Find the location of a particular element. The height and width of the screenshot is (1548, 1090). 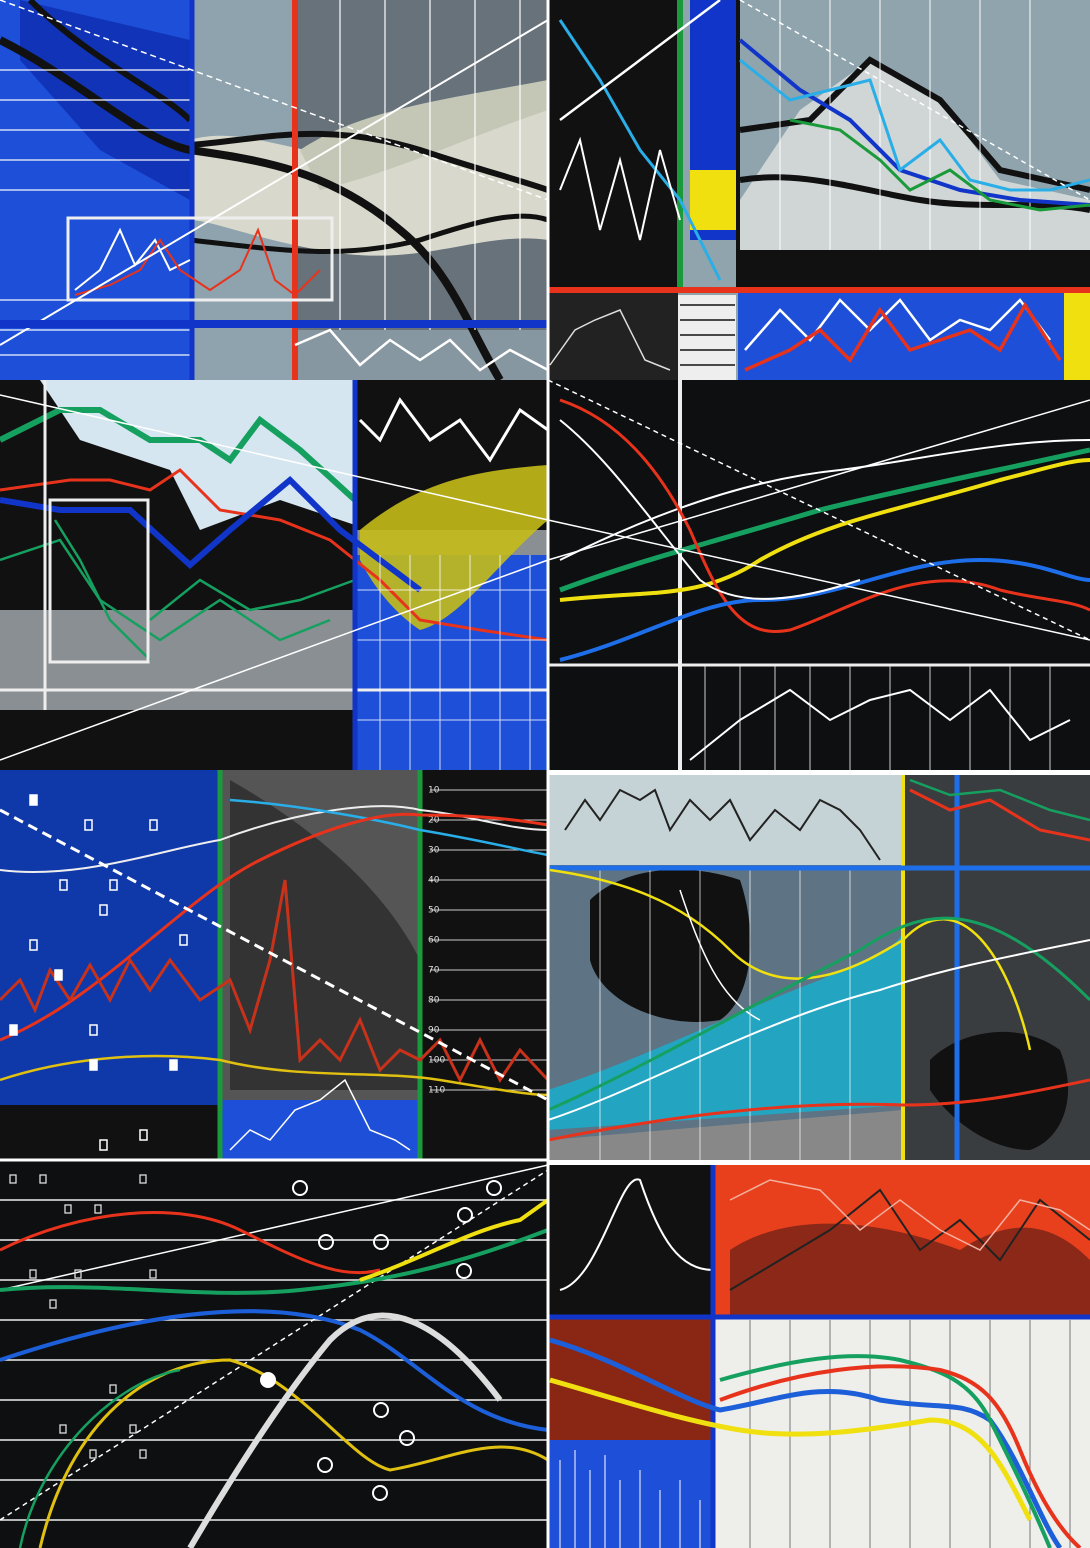

panel-top-left is located at coordinates (275, 191).